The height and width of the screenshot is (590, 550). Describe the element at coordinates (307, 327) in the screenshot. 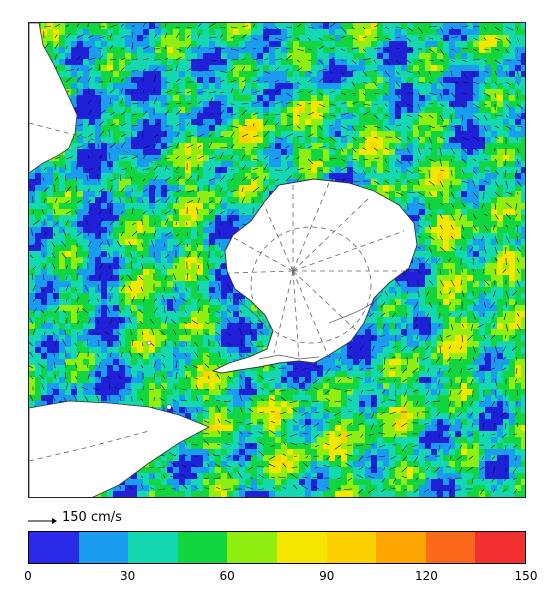

I see `ice-shelf-coastline` at that location.